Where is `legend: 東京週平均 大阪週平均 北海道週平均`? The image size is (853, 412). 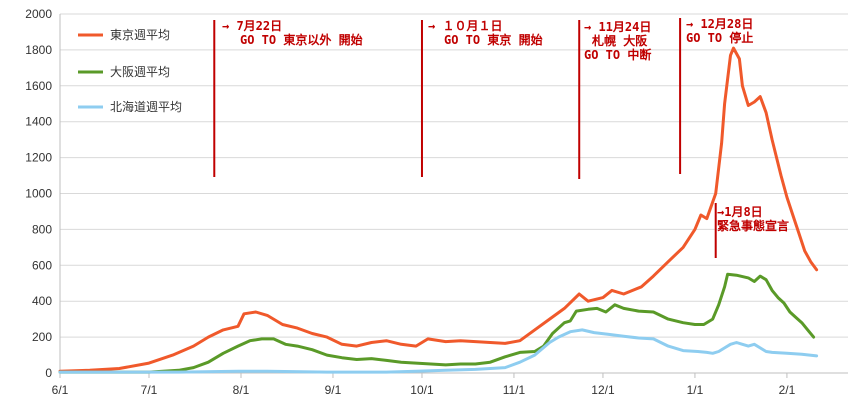
legend: 東京週平均 大阪週平均 北海道週平均 is located at coordinates (130, 71).